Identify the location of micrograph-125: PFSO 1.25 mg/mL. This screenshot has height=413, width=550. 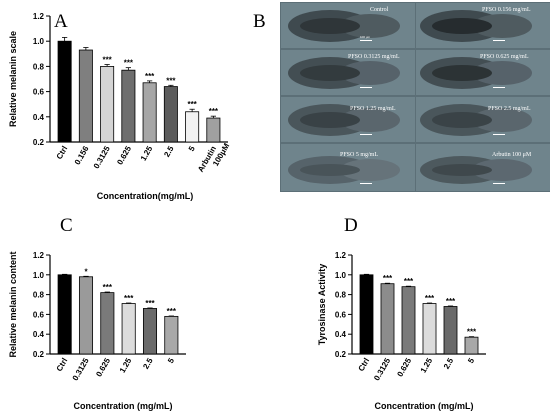
(348, 119).